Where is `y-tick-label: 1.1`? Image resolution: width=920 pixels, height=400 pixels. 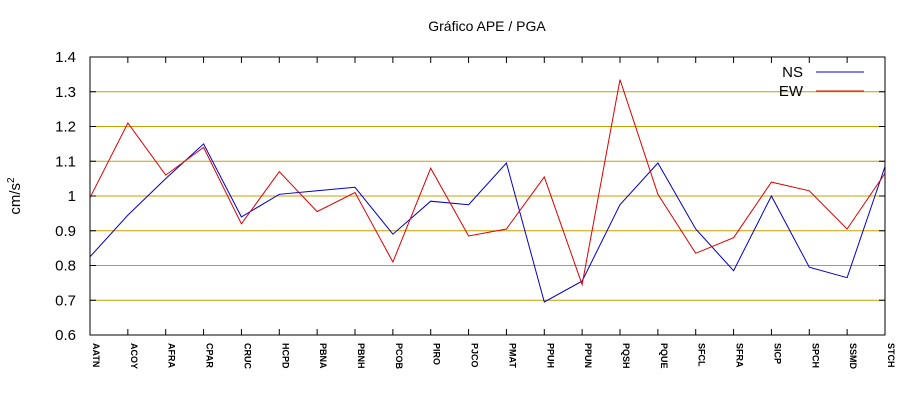 y-tick-label: 1.1 is located at coordinates (65, 161).